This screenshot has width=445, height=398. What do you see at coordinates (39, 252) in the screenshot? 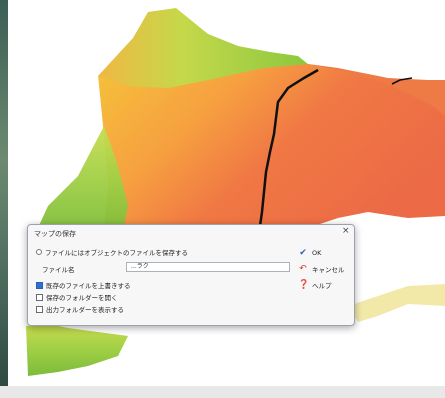
I see `radio-button` at bounding box center [39, 252].